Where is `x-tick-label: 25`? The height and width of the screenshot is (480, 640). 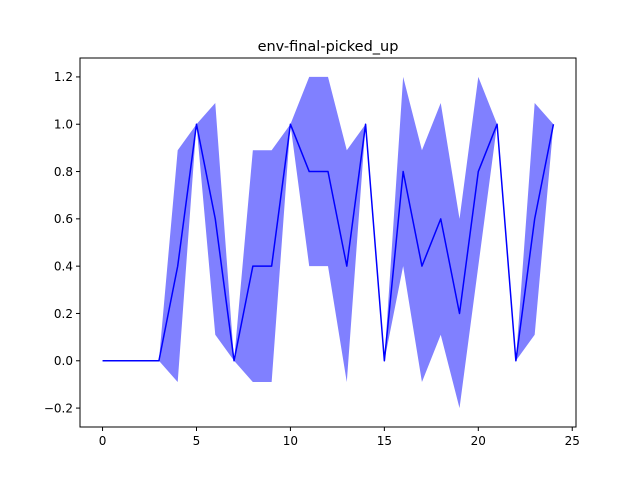
x-tick-label: 25 is located at coordinates (572, 441).